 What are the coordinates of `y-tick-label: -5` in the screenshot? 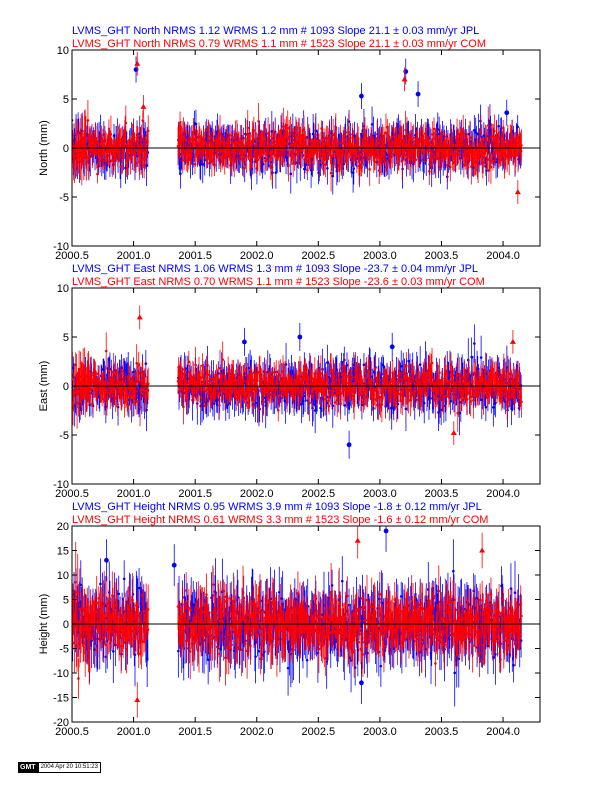 It's located at (64, 198).